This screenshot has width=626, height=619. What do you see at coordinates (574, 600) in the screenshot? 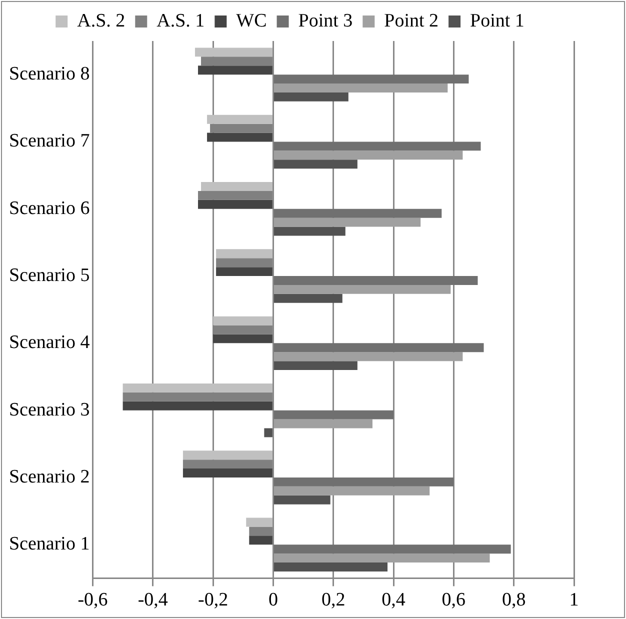
I see `x-tick-label: 1` at bounding box center [574, 600].